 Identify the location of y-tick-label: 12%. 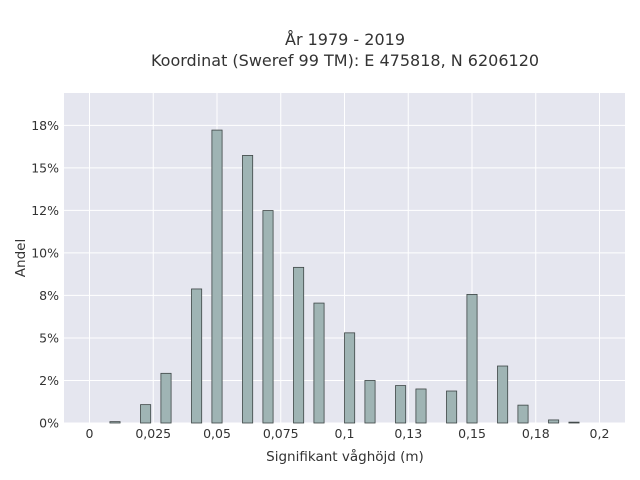
(45, 210).